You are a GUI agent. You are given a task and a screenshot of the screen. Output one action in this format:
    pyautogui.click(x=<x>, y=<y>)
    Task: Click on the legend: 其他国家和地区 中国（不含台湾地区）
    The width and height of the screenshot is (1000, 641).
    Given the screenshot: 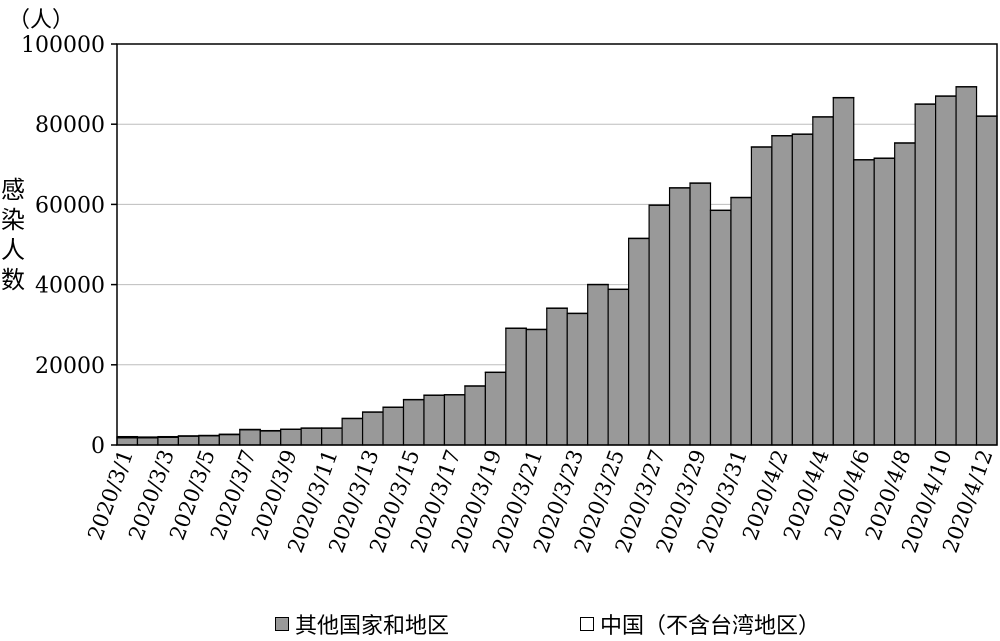 What is the action you would take?
    pyautogui.click(x=500, y=624)
    